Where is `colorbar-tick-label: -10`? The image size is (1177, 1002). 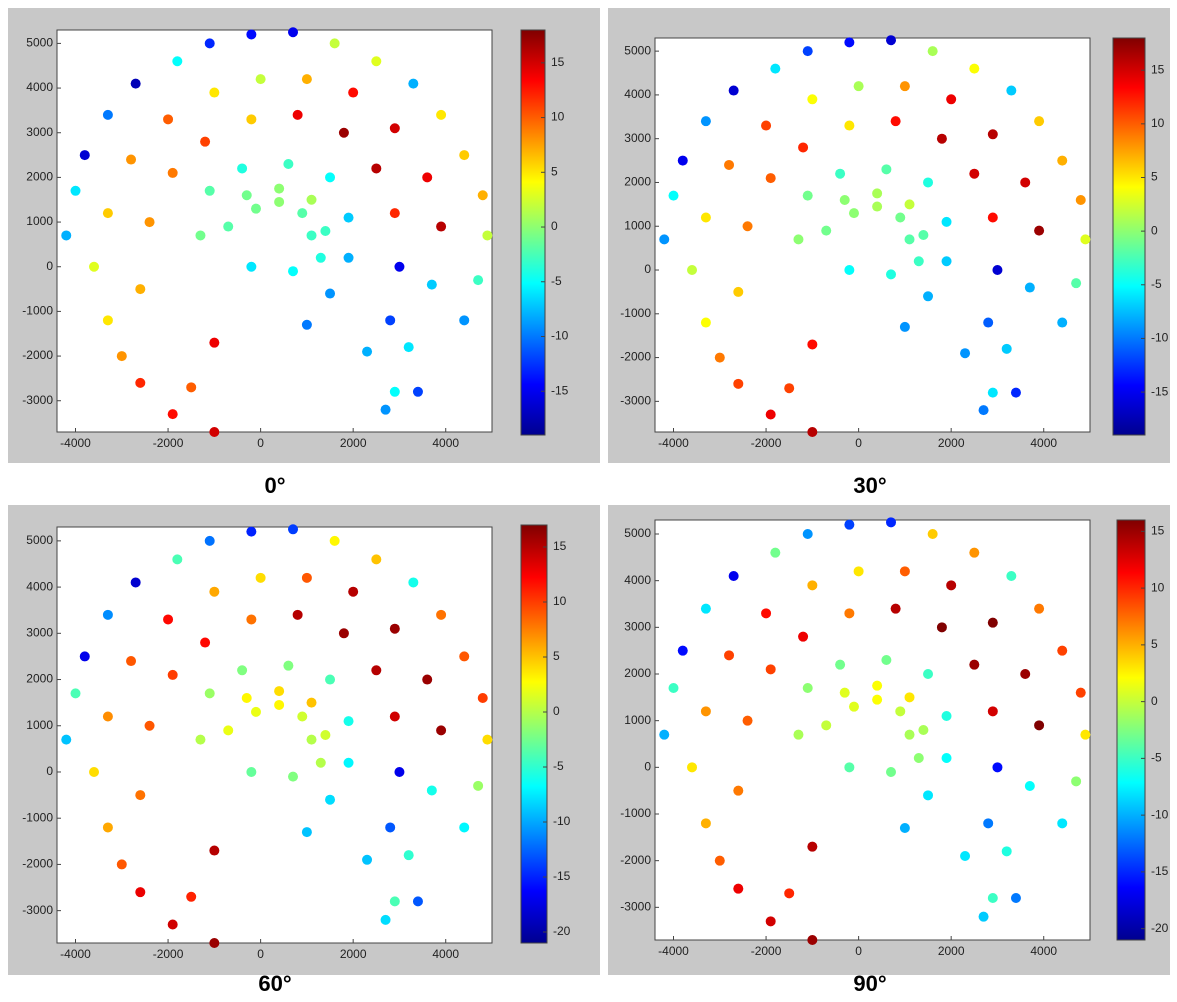
colorbar-tick-label: -10 is located at coordinates (562, 821).